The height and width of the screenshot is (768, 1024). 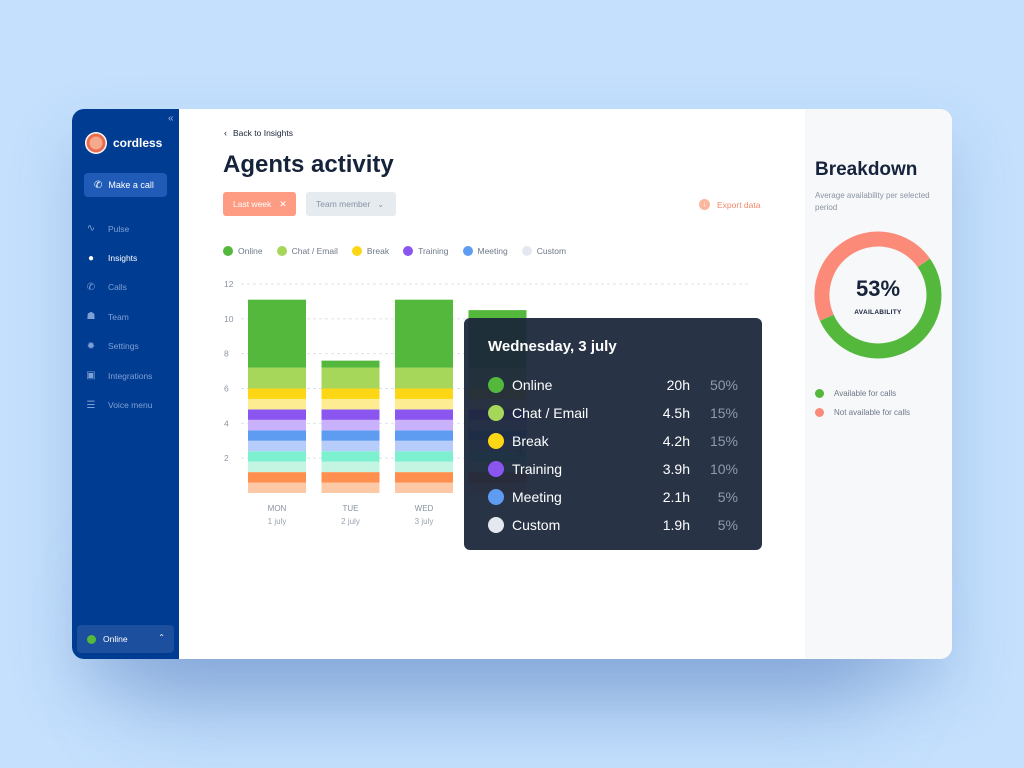 What do you see at coordinates (613, 525) in the screenshot?
I see `tooltip-row: Custom 1.9h 5%` at bounding box center [613, 525].